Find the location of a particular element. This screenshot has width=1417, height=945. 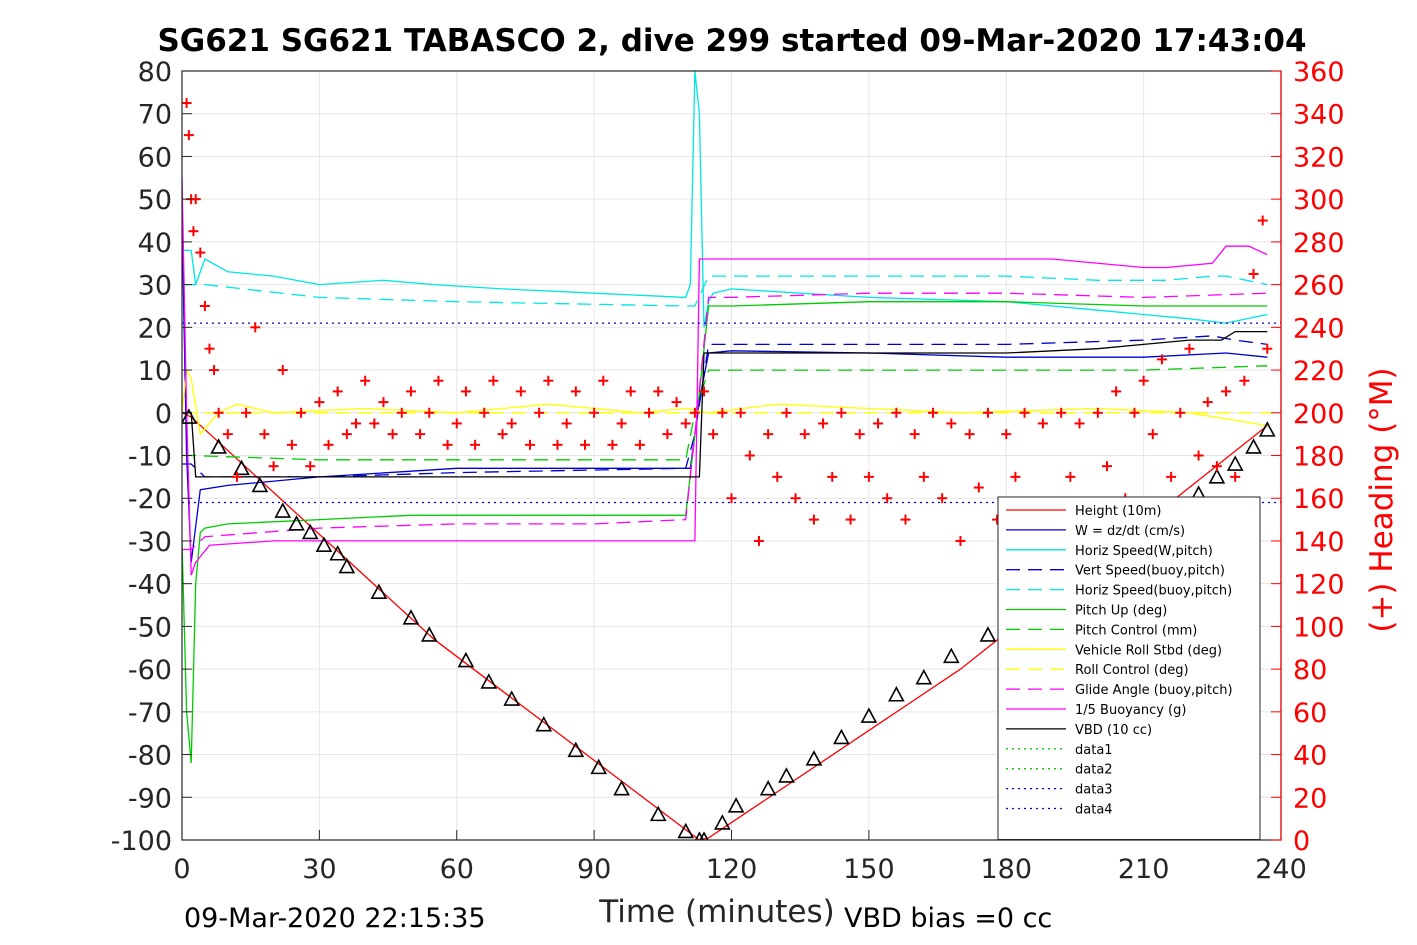

y-left-tick-label: -50 is located at coordinates (150, 627).